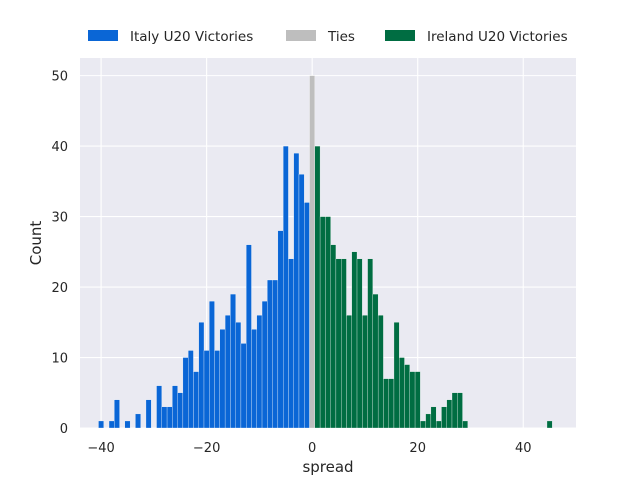 The image size is (640, 480). What do you see at coordinates (206, 448) in the screenshot?
I see `x-tick-label: −20` at bounding box center [206, 448].